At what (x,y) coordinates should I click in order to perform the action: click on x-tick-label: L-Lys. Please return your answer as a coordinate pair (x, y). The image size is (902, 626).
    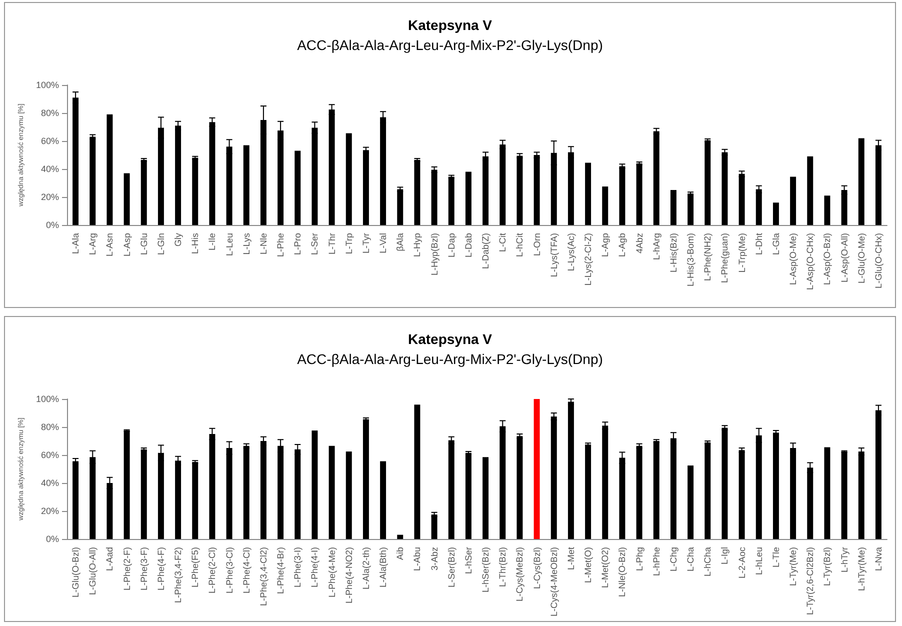
    Looking at the image, I should click on (246, 243).